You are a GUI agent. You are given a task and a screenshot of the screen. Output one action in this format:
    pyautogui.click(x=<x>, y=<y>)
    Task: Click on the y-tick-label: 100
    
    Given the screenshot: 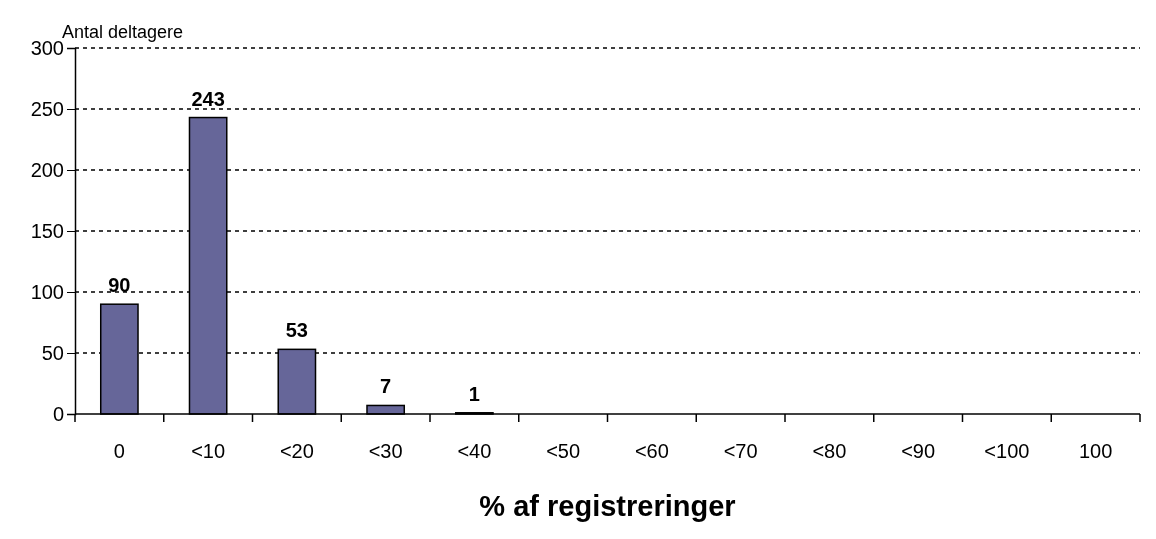 What is the action you would take?
    pyautogui.click(x=47, y=291)
    